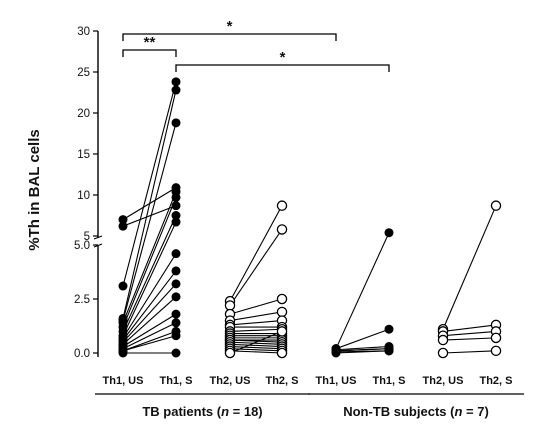 Image resolution: width=550 pixels, height=434 pixels. What do you see at coordinates (82, 300) in the screenshot?
I see `y-tick-label: 2.5` at bounding box center [82, 300].